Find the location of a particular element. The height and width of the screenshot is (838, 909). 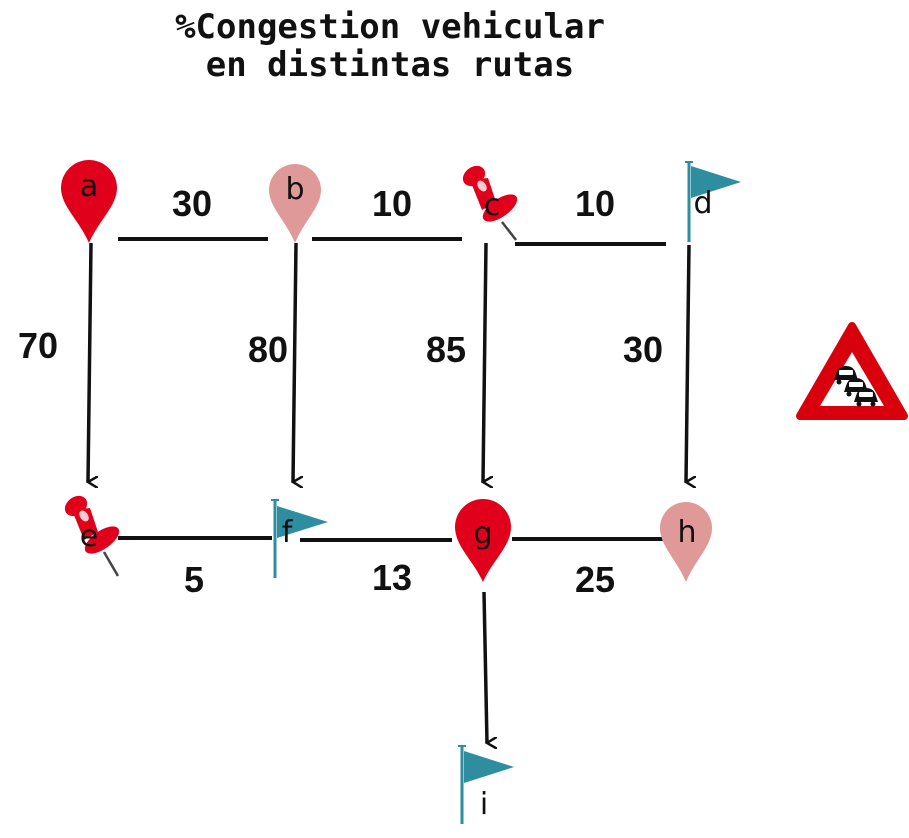

edge-label-g-h: 25 is located at coordinates (595, 579).